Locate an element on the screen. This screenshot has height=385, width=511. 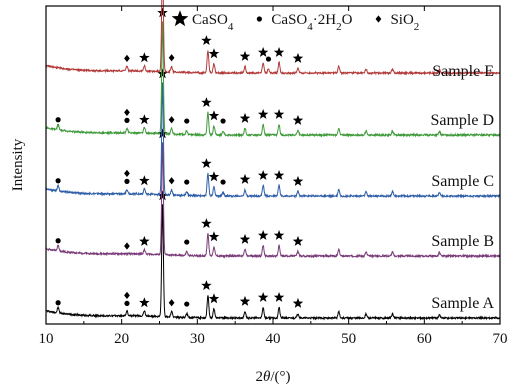
series-label: Sample B is located at coordinates (462, 241).